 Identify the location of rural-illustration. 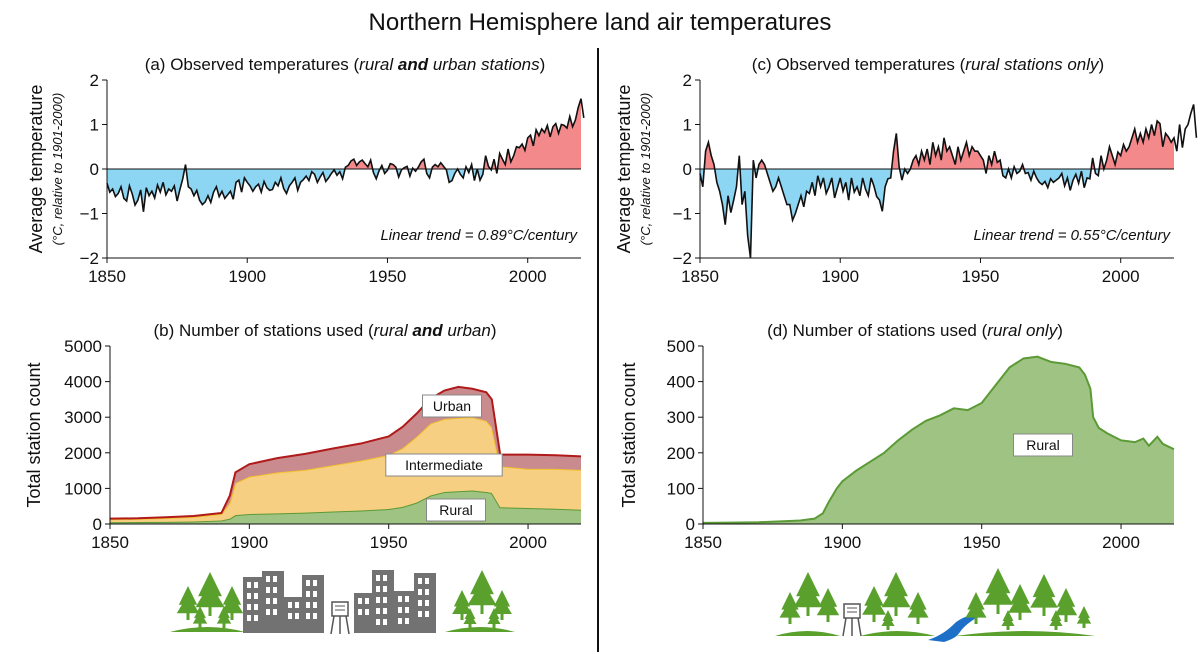
(935, 605).